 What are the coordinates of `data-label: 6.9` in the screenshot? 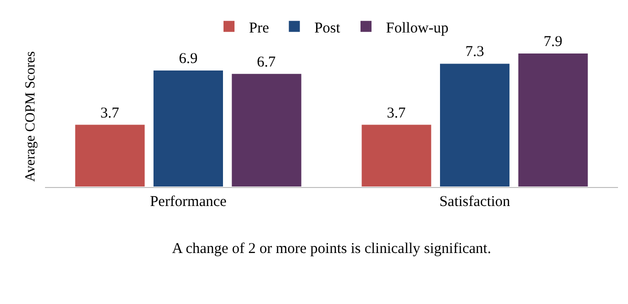 It's located at (188, 59).